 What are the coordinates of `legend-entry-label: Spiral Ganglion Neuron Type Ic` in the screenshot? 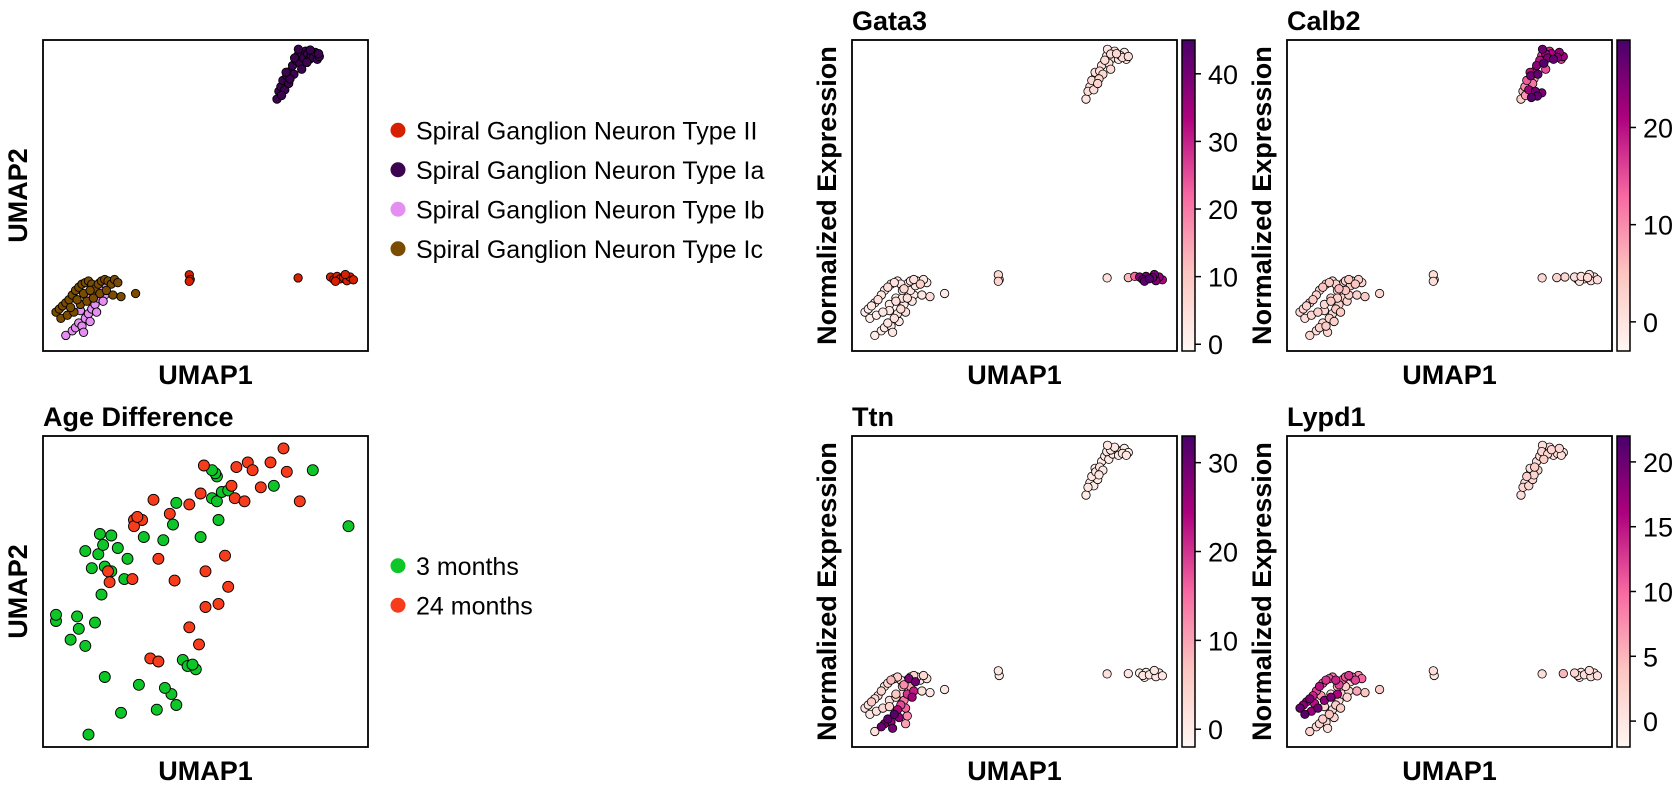 It's located at (589, 250).